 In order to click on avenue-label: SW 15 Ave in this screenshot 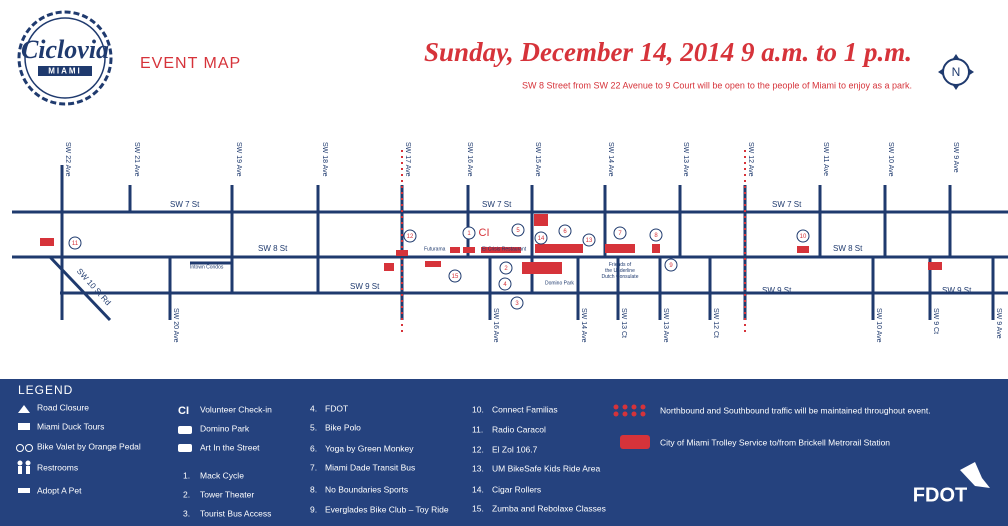, I will do `click(537, 159)`.